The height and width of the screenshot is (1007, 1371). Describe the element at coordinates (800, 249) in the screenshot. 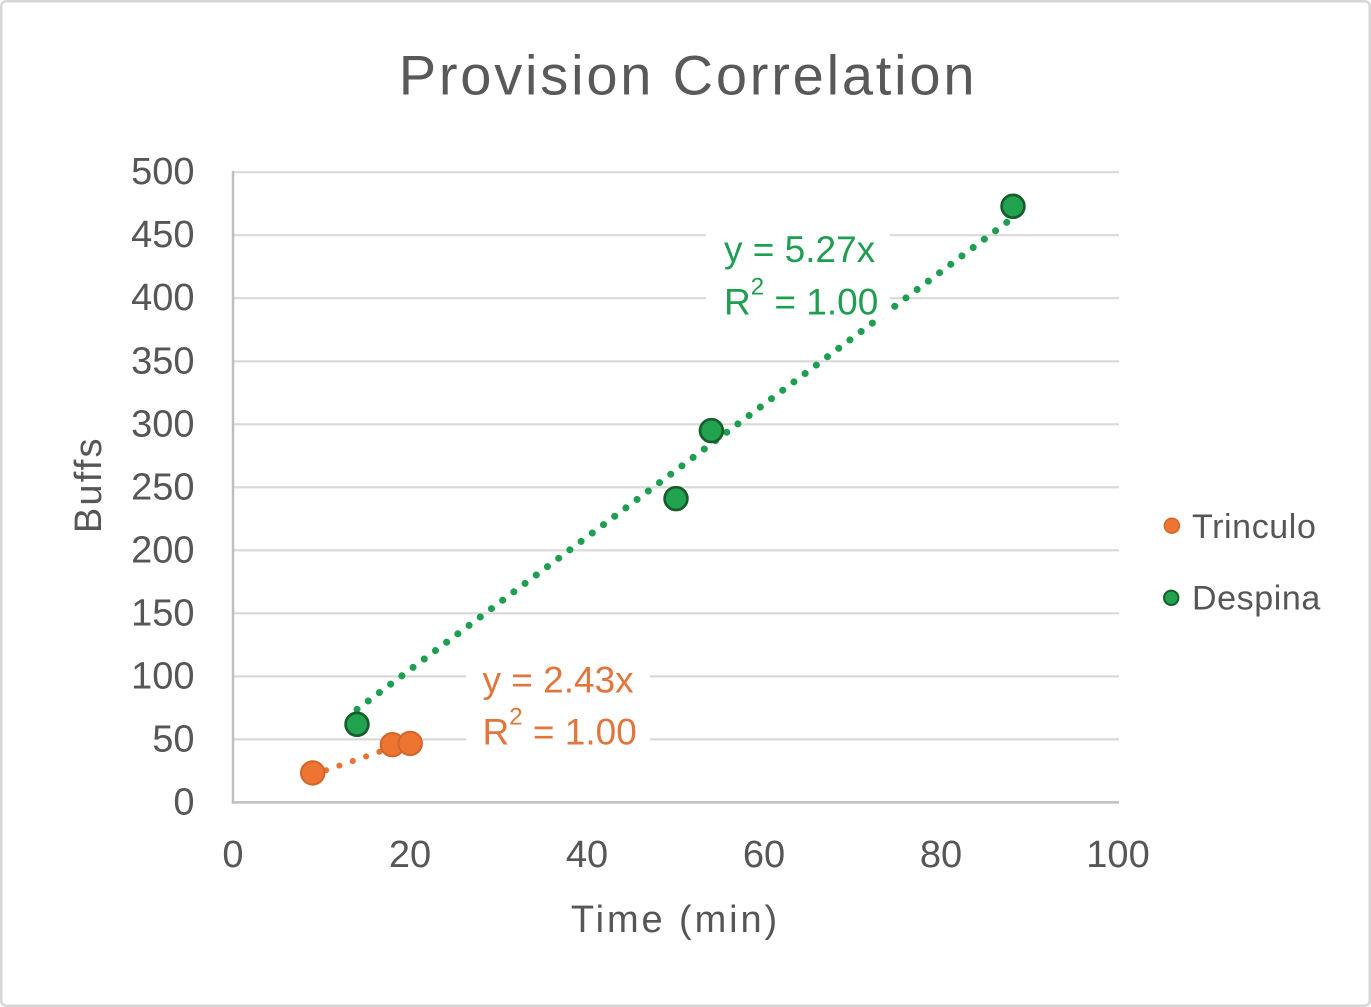

I see `svg-text: y = 5.27x` at that location.